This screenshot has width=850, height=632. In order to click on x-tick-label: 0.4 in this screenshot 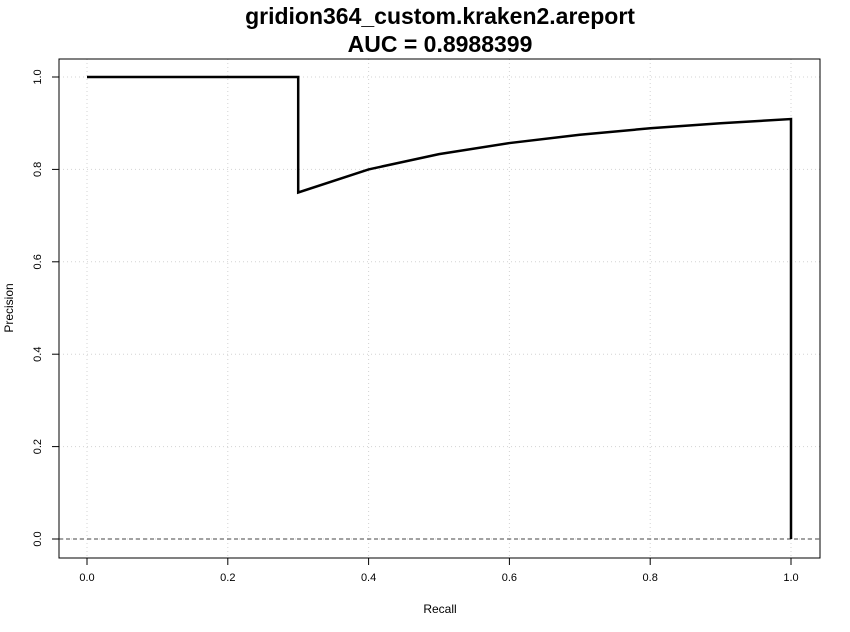, I will do `click(368, 578)`.